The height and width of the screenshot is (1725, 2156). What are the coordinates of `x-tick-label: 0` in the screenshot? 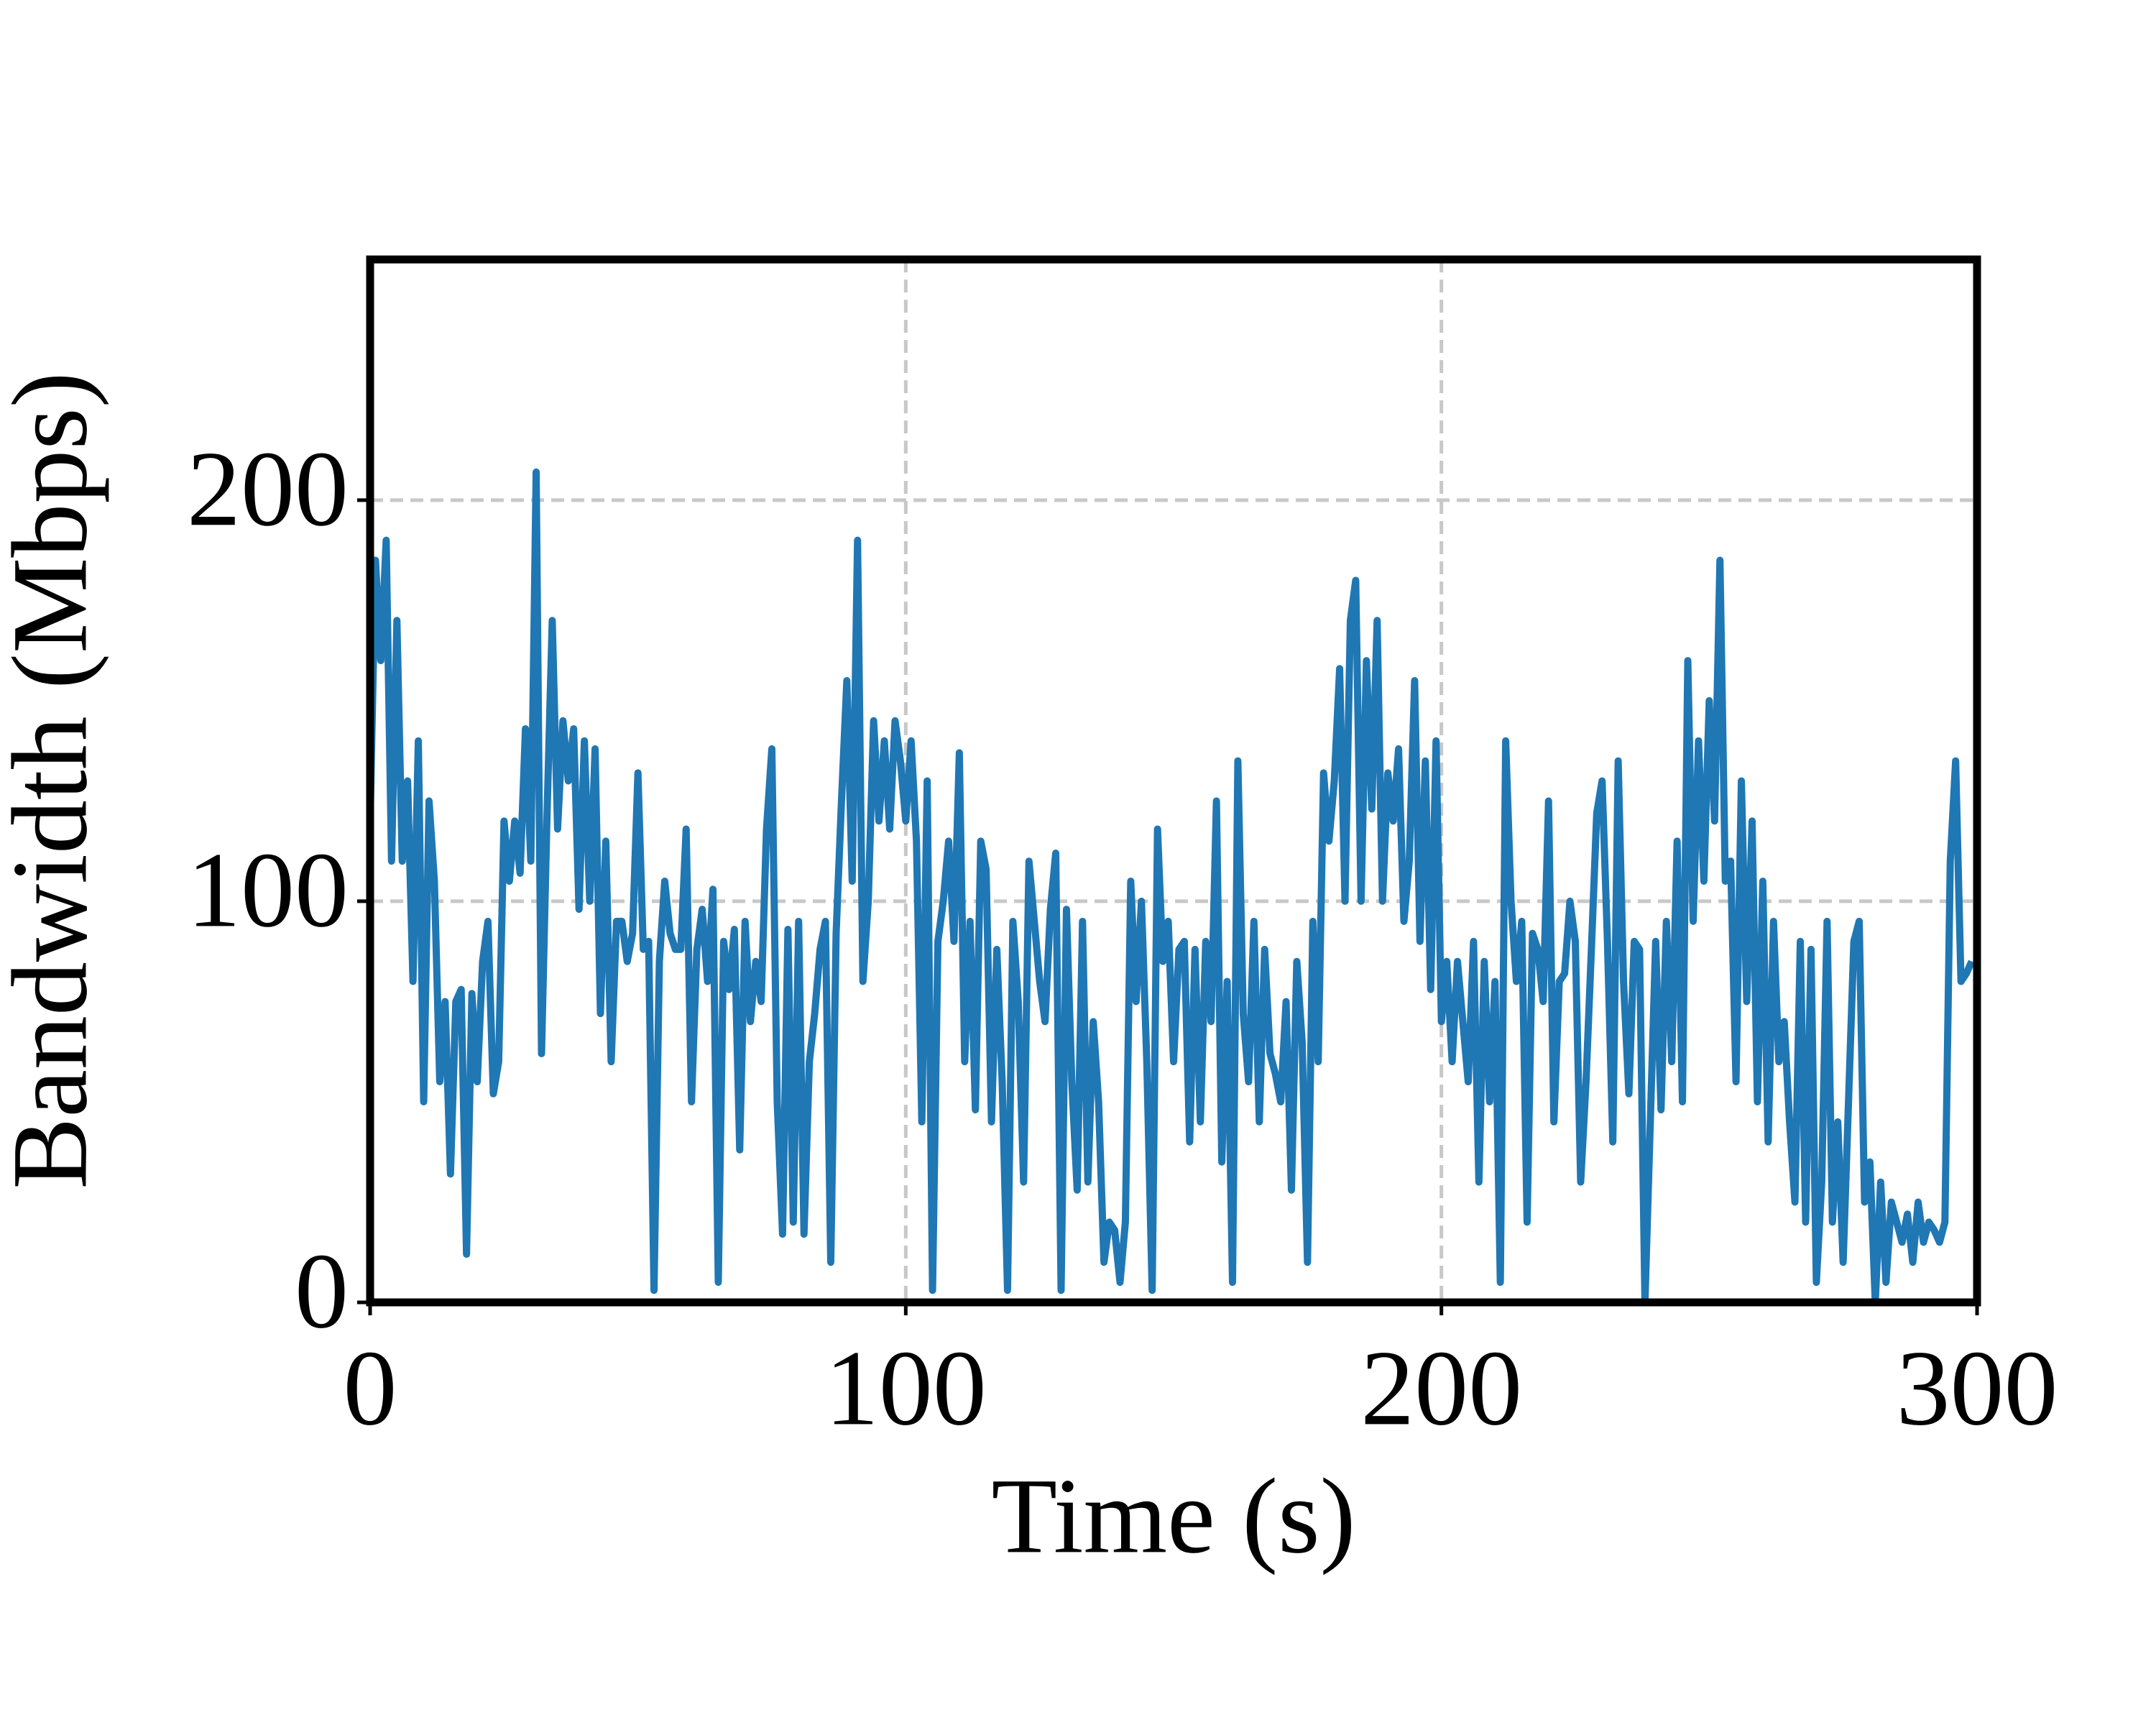 It's located at (370, 1388).